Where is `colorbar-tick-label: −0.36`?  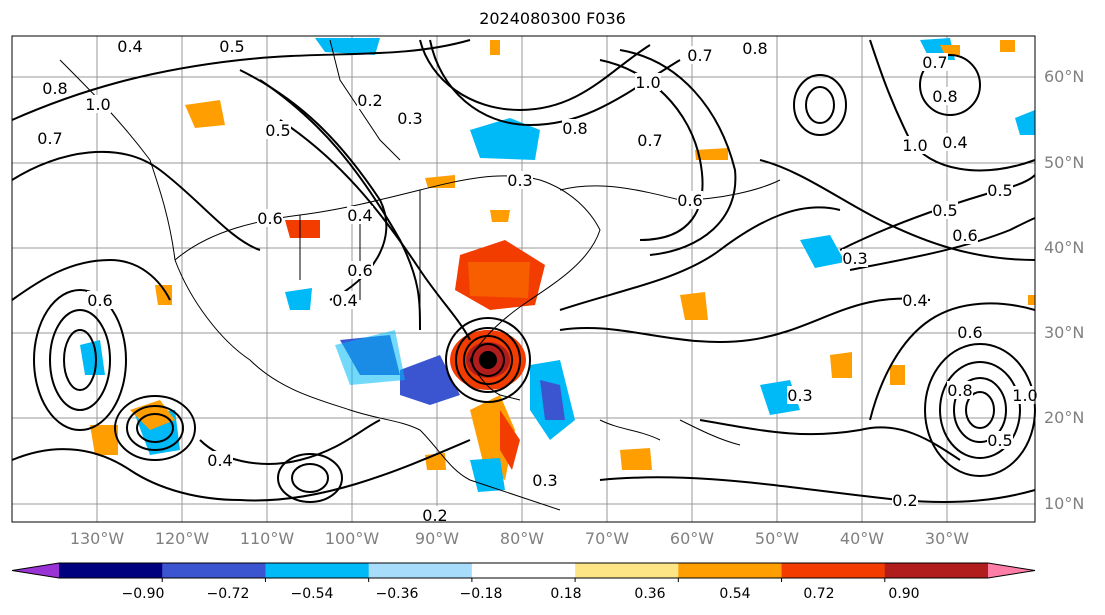 colorbar-tick-label: −0.36 is located at coordinates (397, 594).